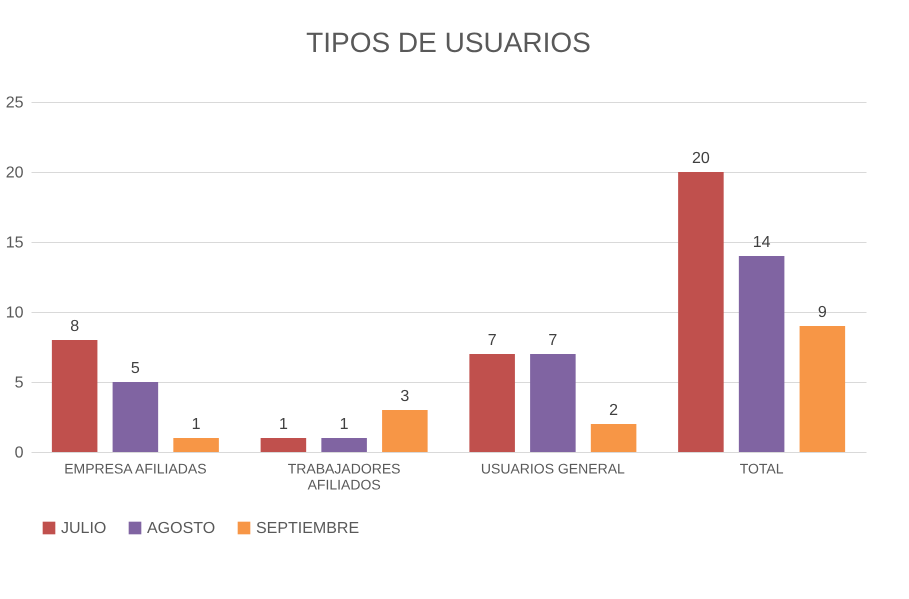  I want to click on x-tick-label: EMPRESA AFILIADAS, so click(135, 468).